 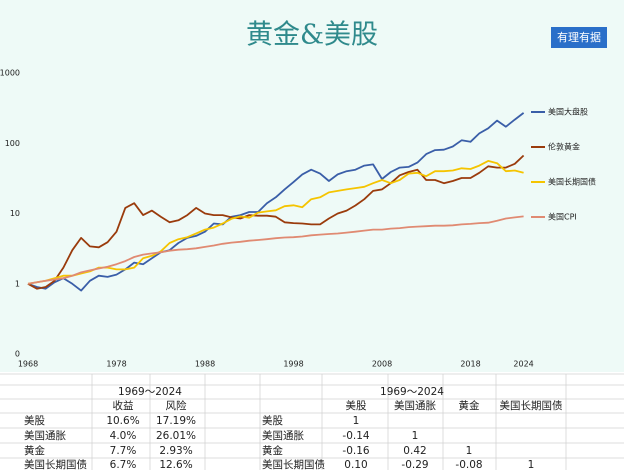 What do you see at coordinates (15, 213) in the screenshot?
I see `y-tick-label: 10` at bounding box center [15, 213].